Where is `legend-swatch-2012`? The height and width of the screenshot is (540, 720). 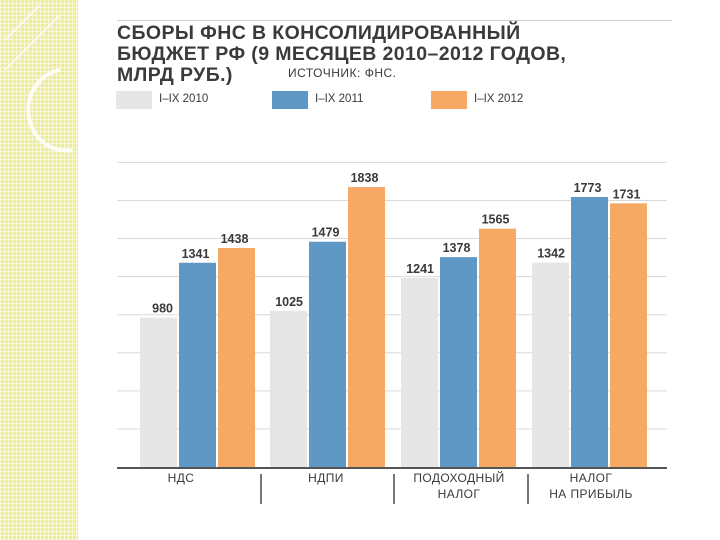
legend-swatch-2012 is located at coordinates (449, 100).